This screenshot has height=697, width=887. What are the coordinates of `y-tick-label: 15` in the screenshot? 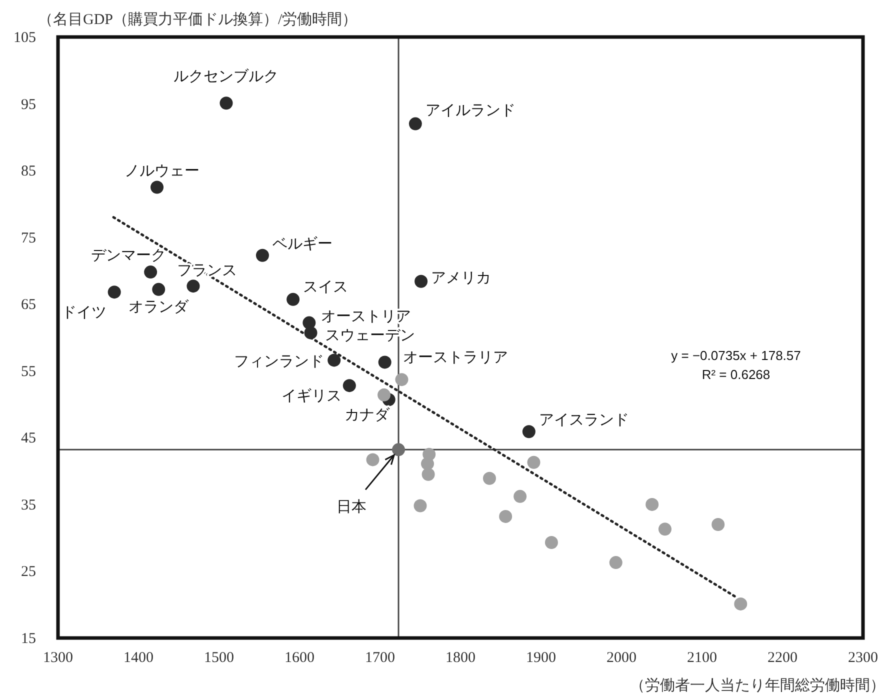 It's located at (28, 639).